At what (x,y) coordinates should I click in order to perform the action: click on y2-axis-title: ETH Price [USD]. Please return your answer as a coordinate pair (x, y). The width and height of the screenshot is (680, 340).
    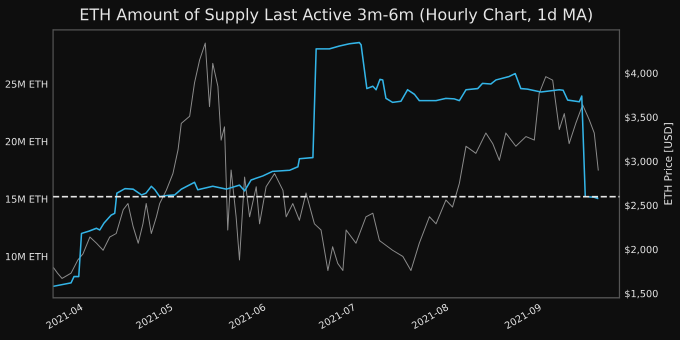
    Looking at the image, I should click on (669, 163).